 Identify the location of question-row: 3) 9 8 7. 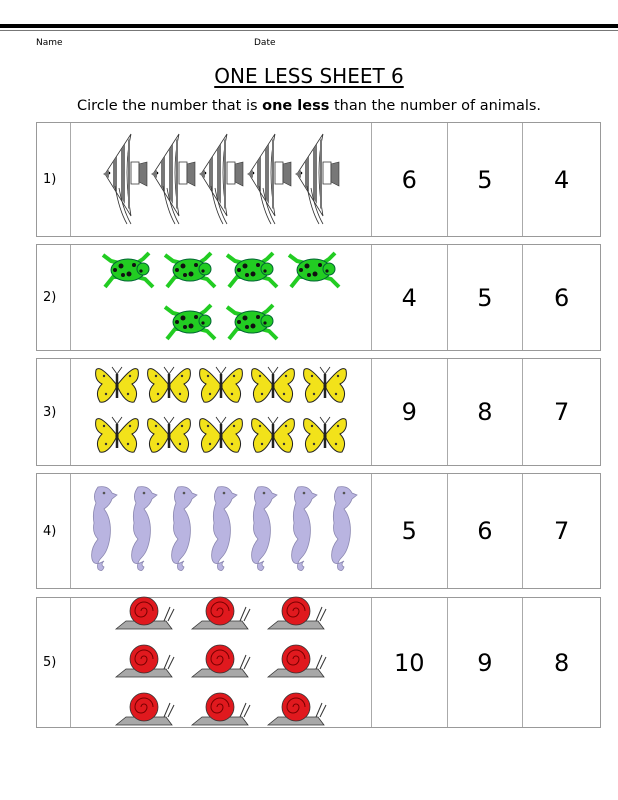
(318, 412).